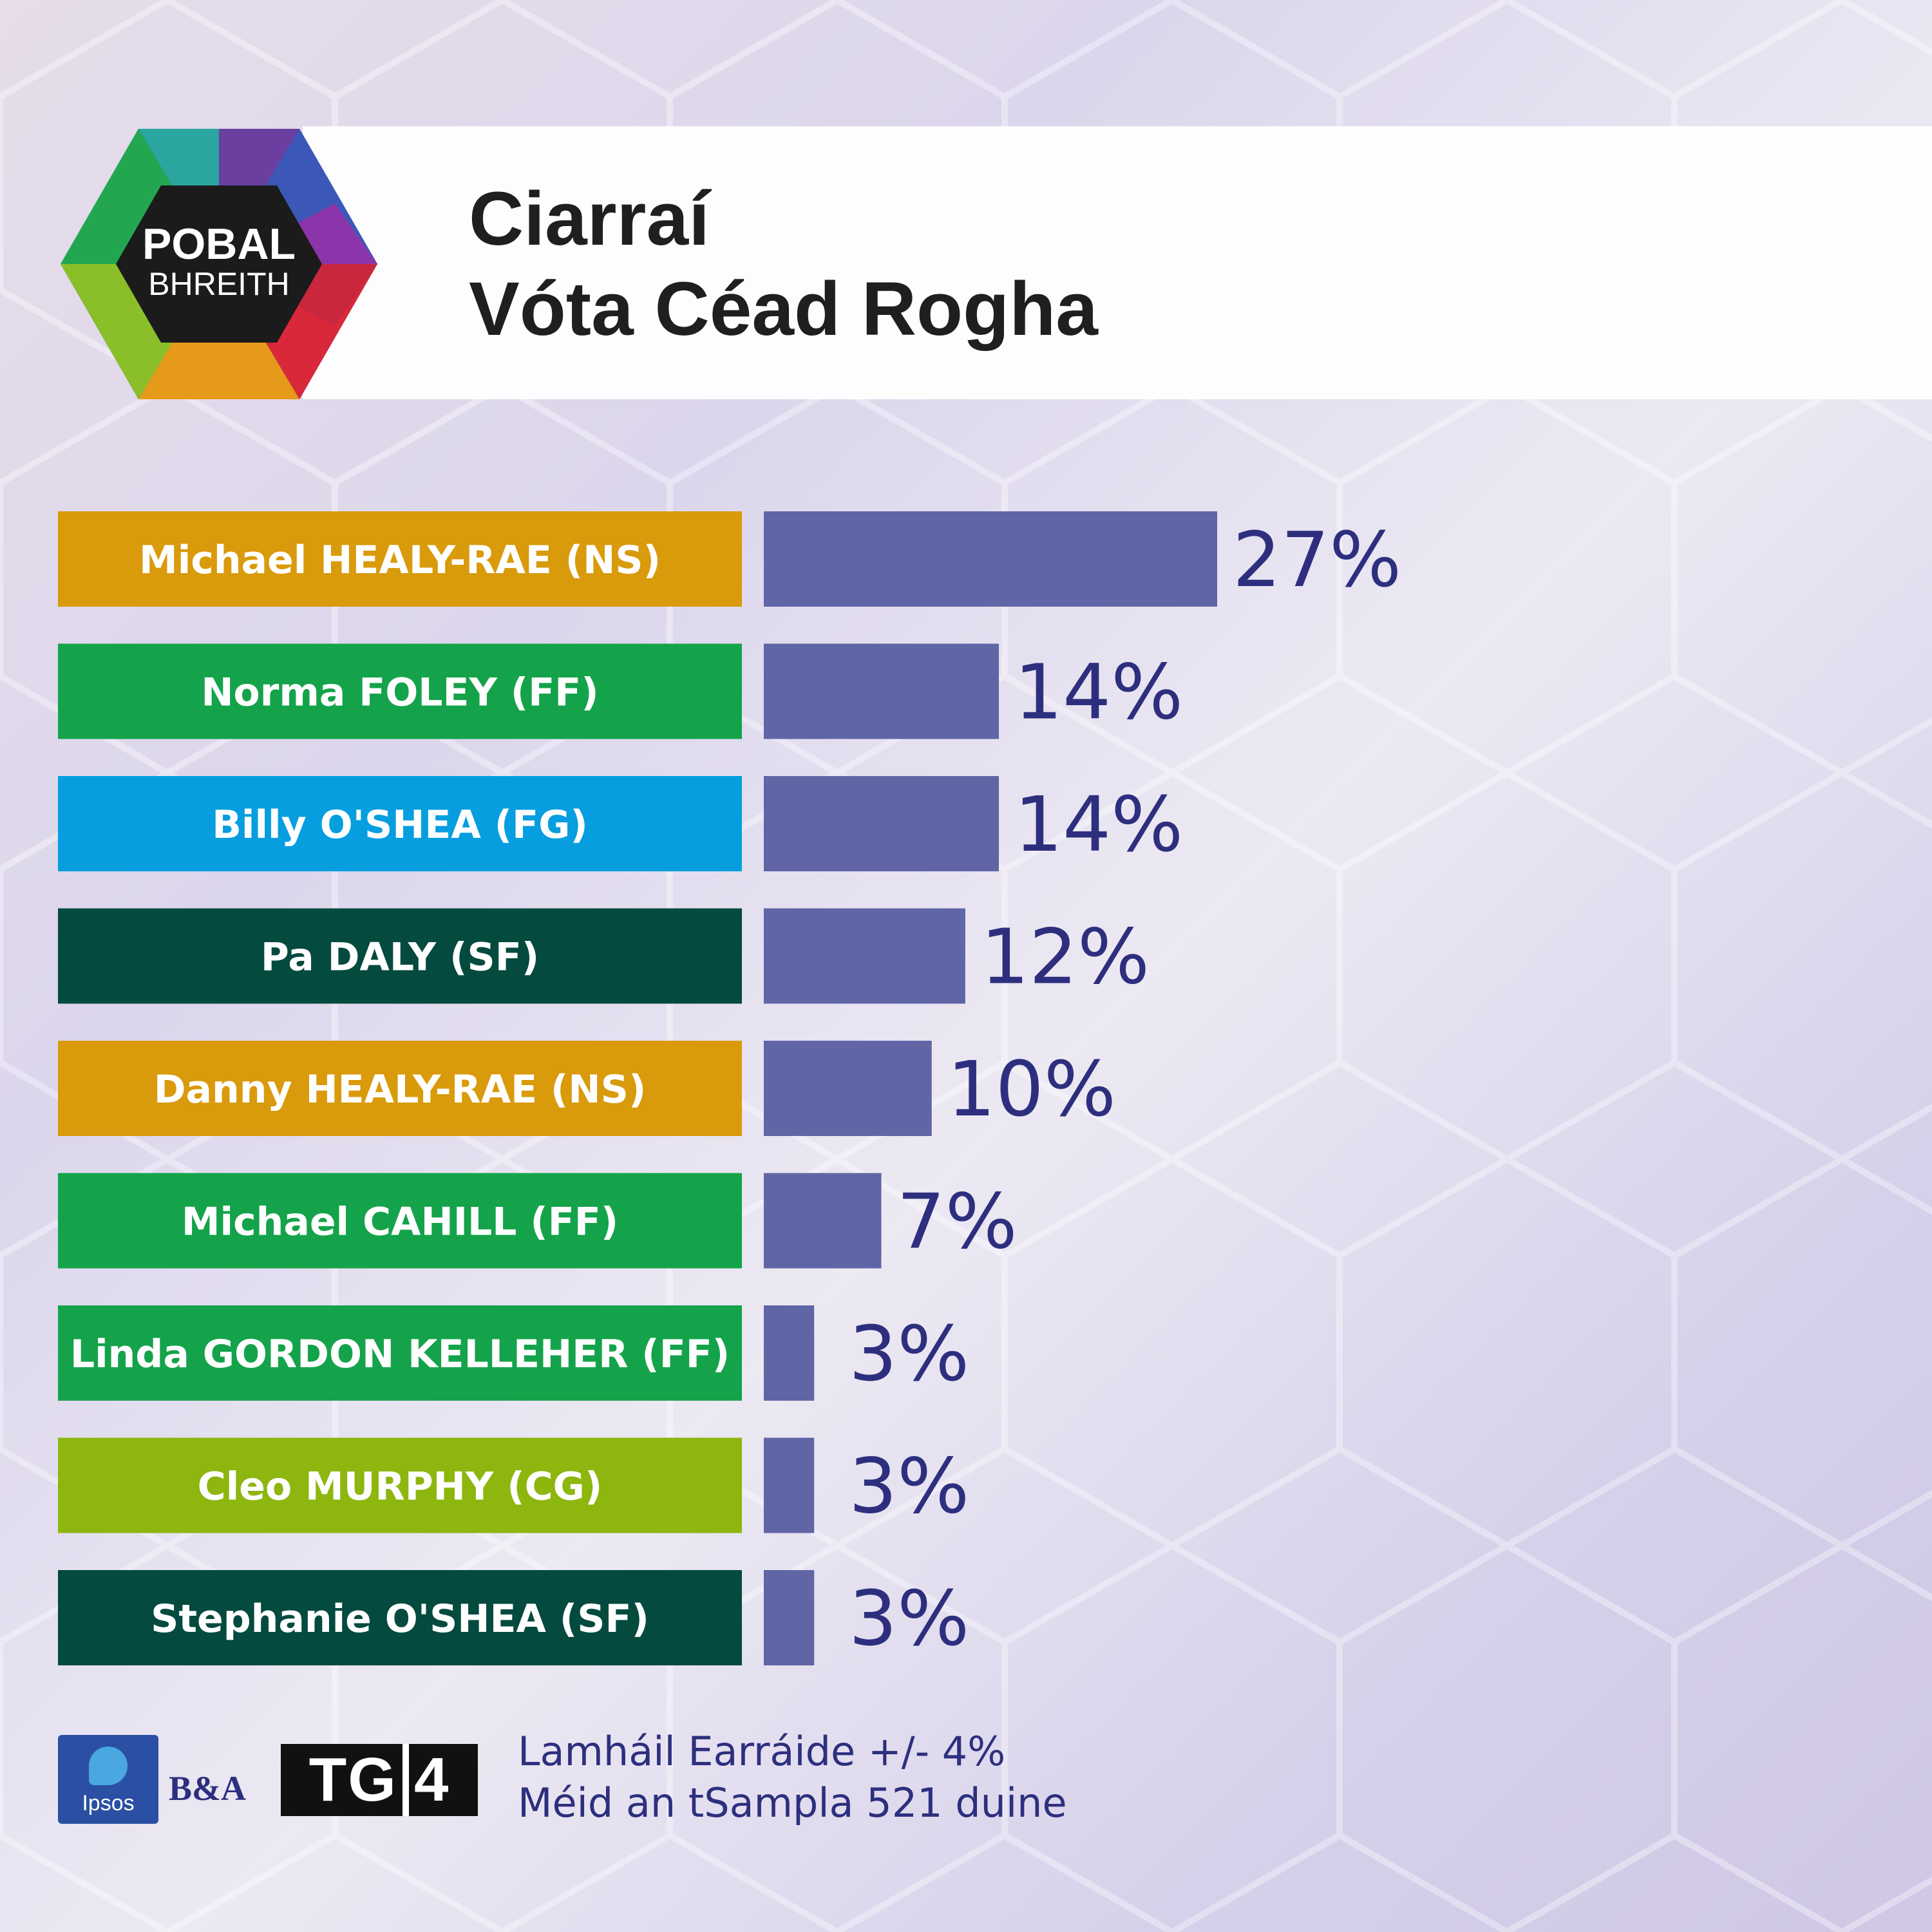 The height and width of the screenshot is (1932, 1932). I want to click on ipsos-logo: Ipsos, so click(108, 1779).